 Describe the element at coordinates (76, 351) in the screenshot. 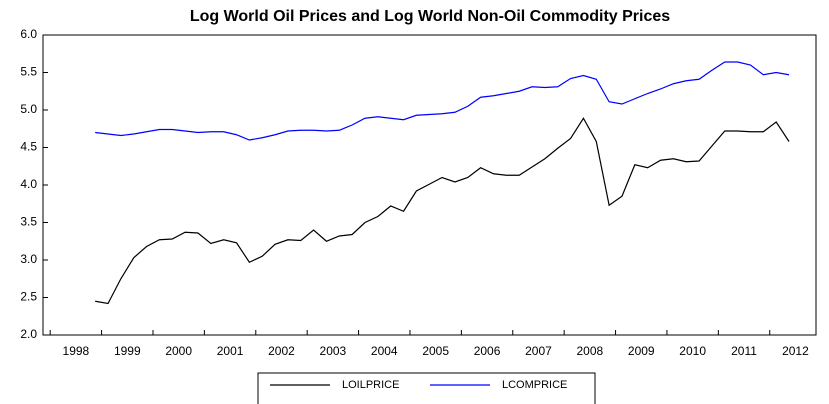

I see `x-tick-label: 1998` at that location.